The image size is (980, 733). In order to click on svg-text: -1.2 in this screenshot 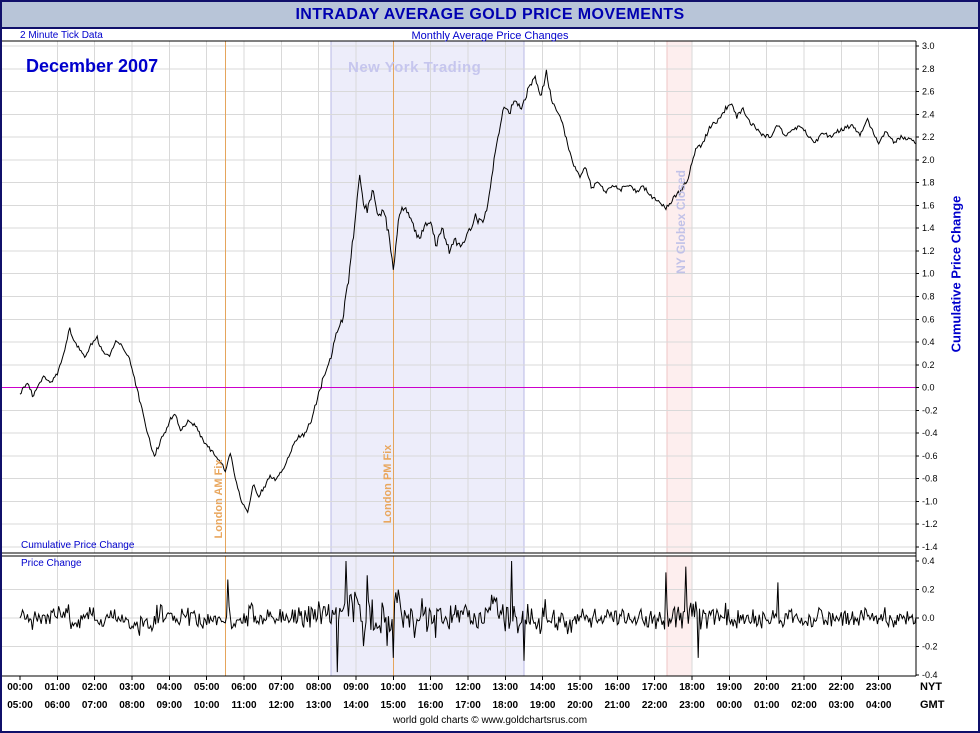, I will do `click(930, 524)`.